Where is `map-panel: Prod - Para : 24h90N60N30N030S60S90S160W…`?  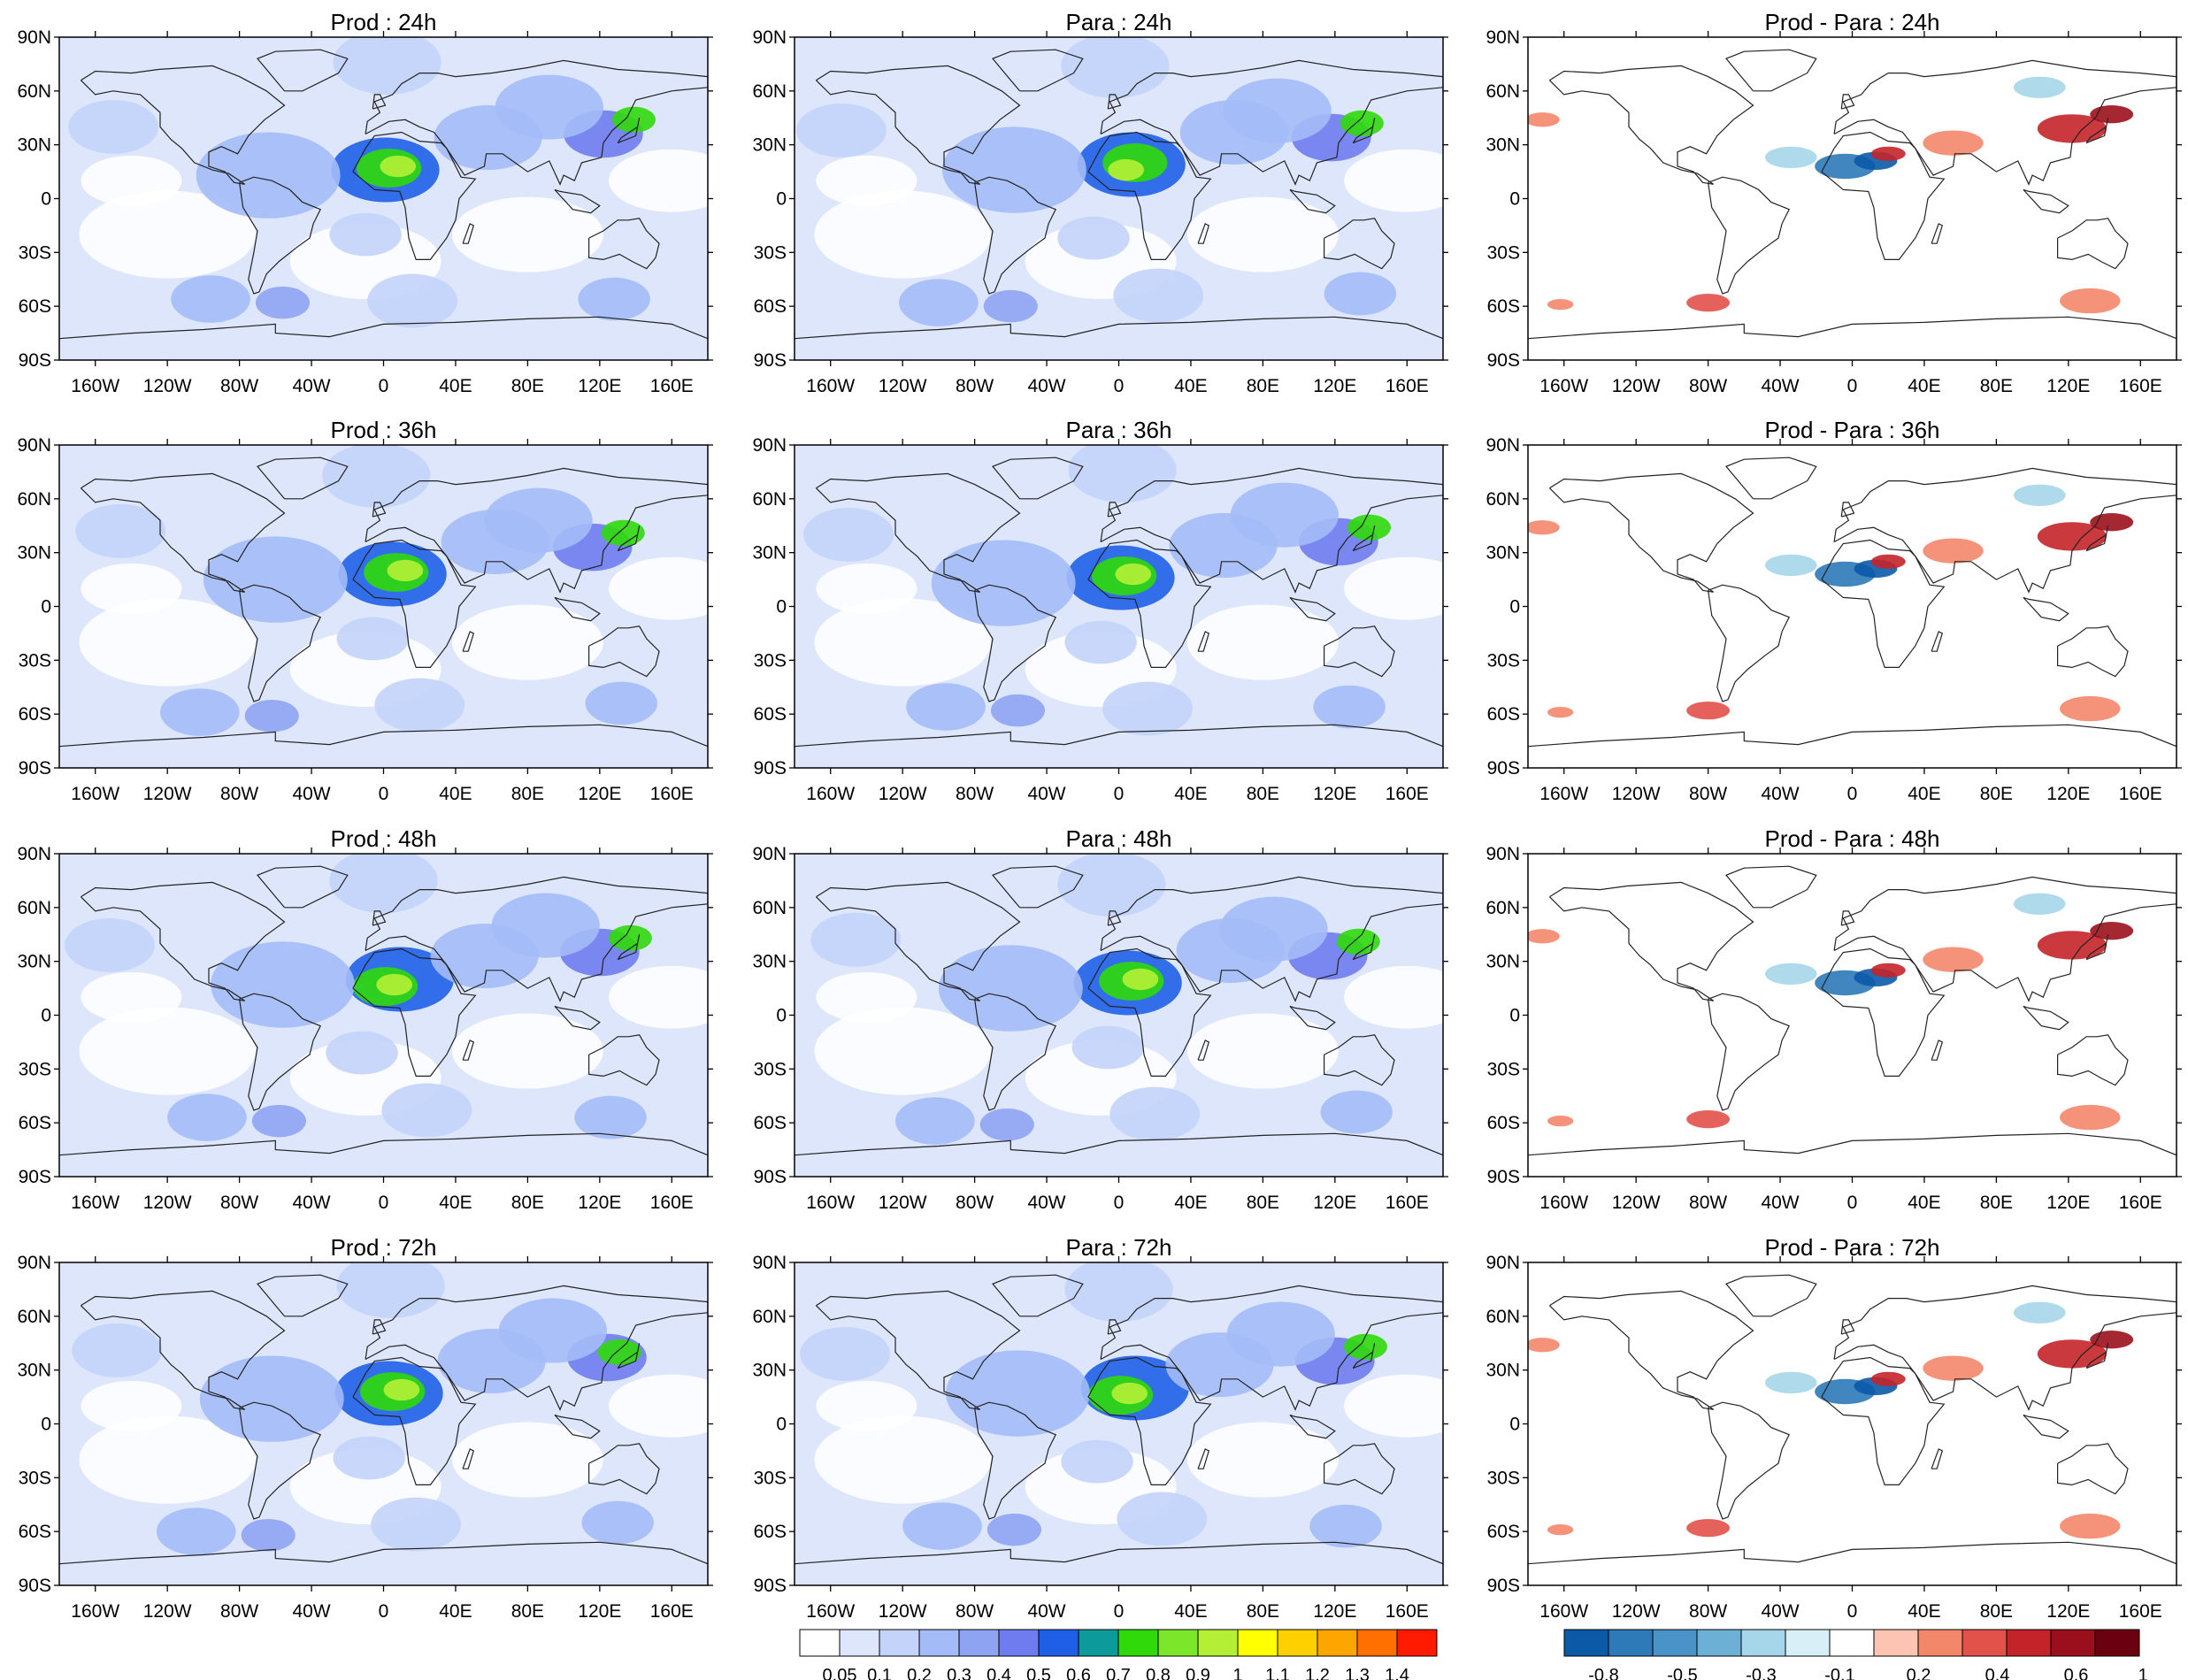 map-panel: Prod - Para : 24h90N60N30N030S60S90S160W… is located at coordinates (1834, 202).